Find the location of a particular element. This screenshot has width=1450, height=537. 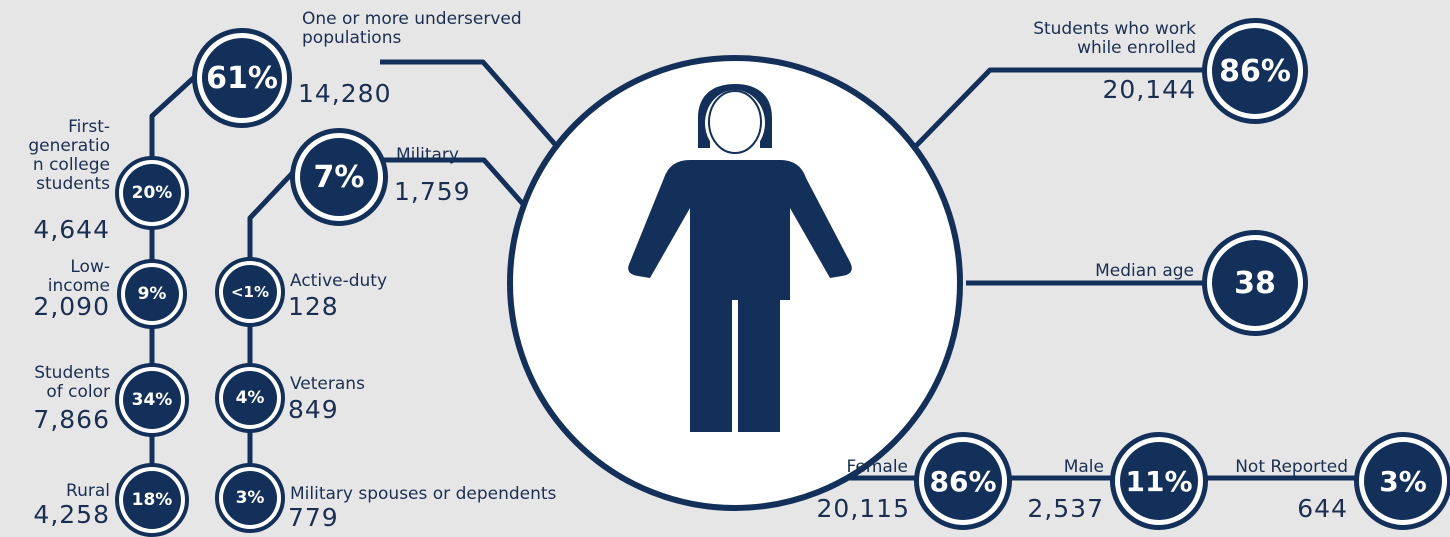

underserved-badge: 61% is located at coordinates (242, 78).